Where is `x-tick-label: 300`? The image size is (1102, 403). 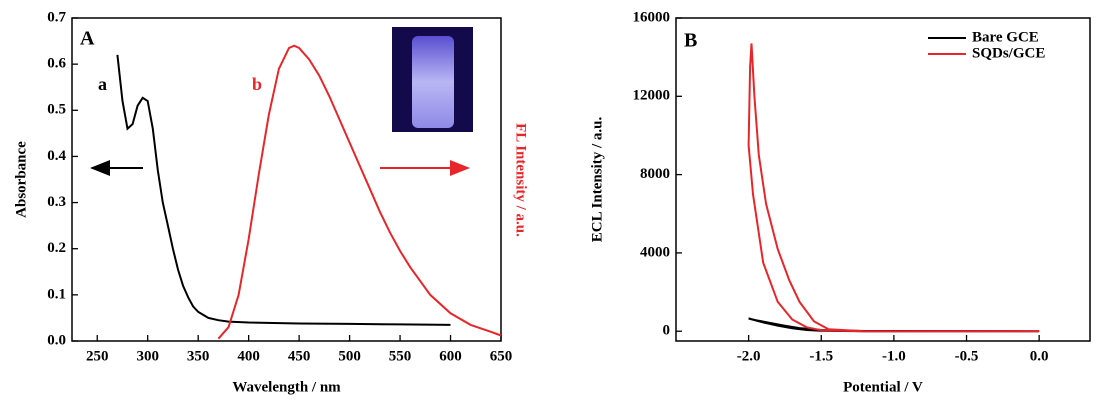
x-tick-label: 300 is located at coordinates (147, 356).